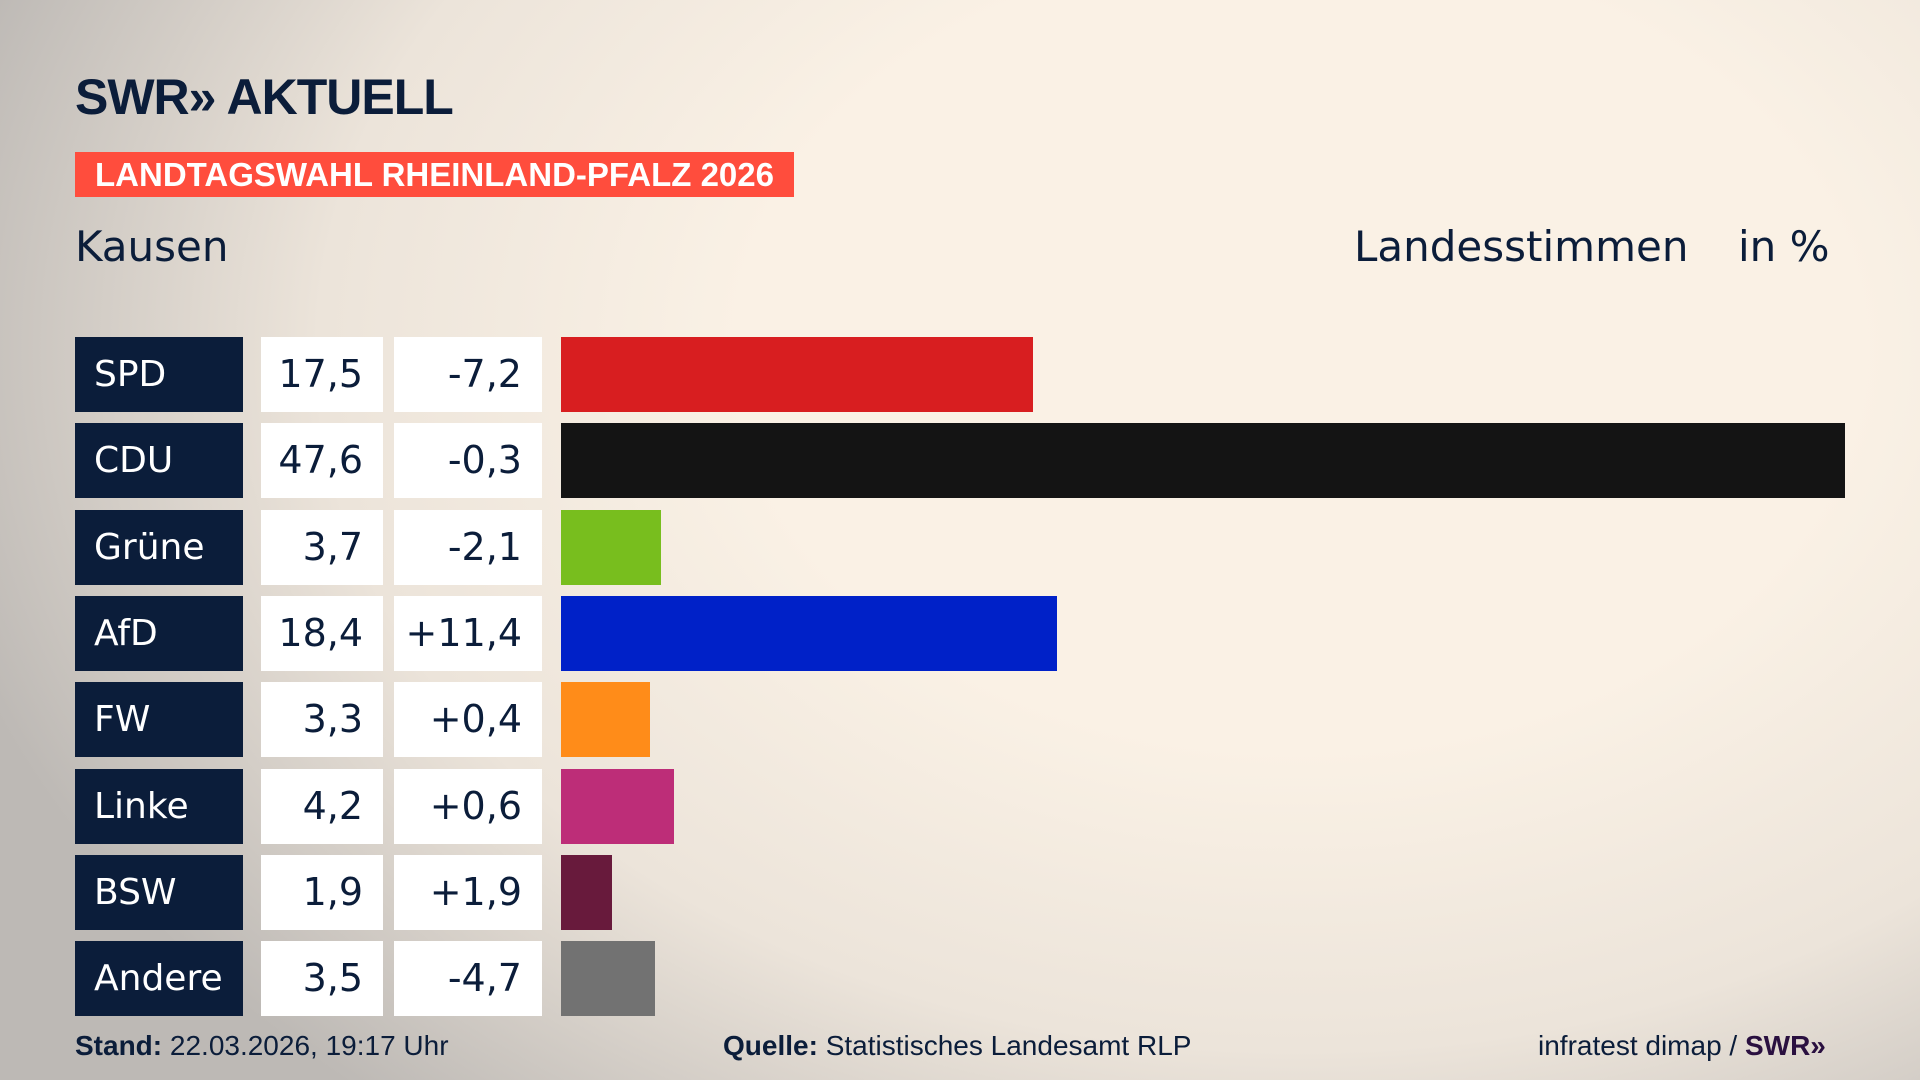 The width and height of the screenshot is (1920, 1080). What do you see at coordinates (611, 547) in the screenshot?
I see `bar-grüne` at bounding box center [611, 547].